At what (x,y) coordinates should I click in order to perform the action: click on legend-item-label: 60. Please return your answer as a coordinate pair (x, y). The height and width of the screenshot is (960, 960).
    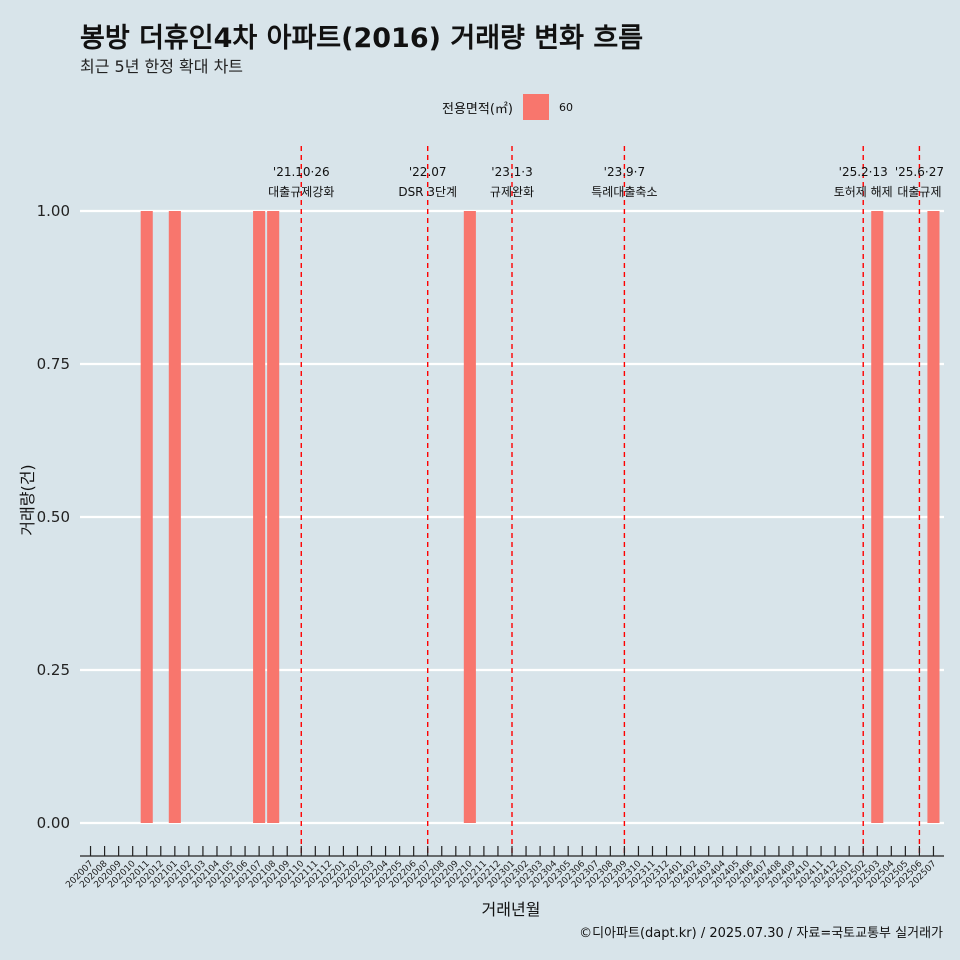
    Looking at the image, I should click on (565, 107).